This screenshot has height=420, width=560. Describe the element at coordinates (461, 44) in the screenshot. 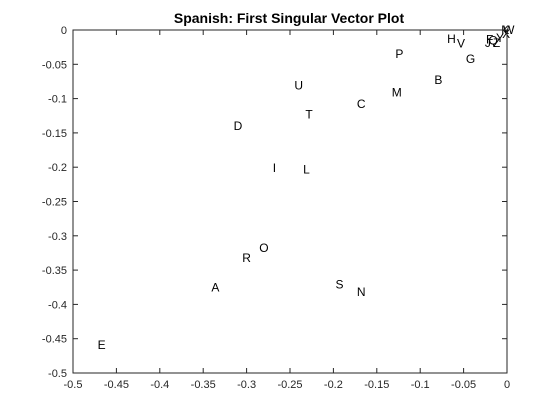

I see `point-label-v: V` at that location.